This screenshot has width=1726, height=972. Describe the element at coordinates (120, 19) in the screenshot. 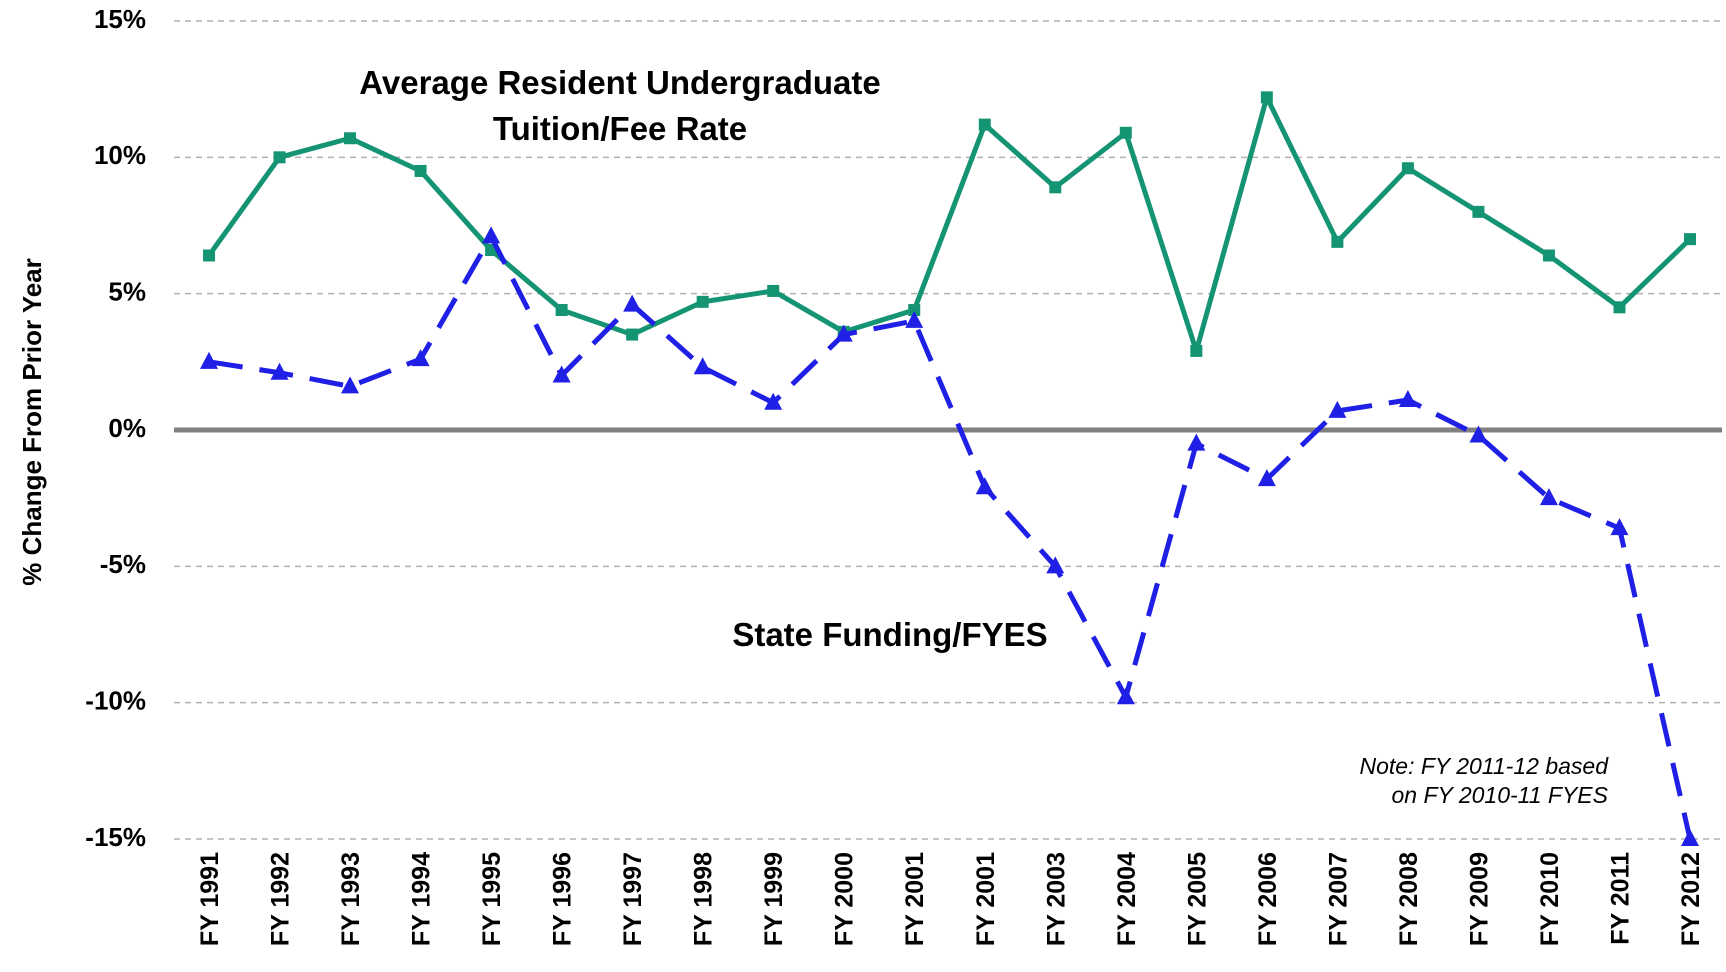

I see `y-tick-label: 15%` at that location.